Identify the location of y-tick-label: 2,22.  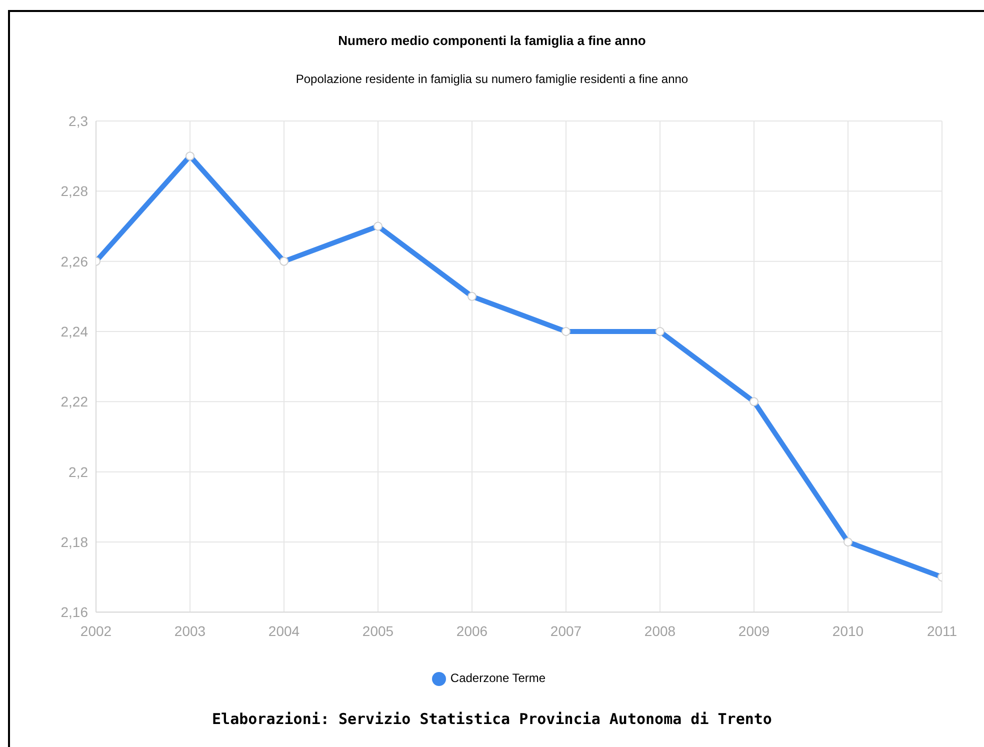
(74, 402).